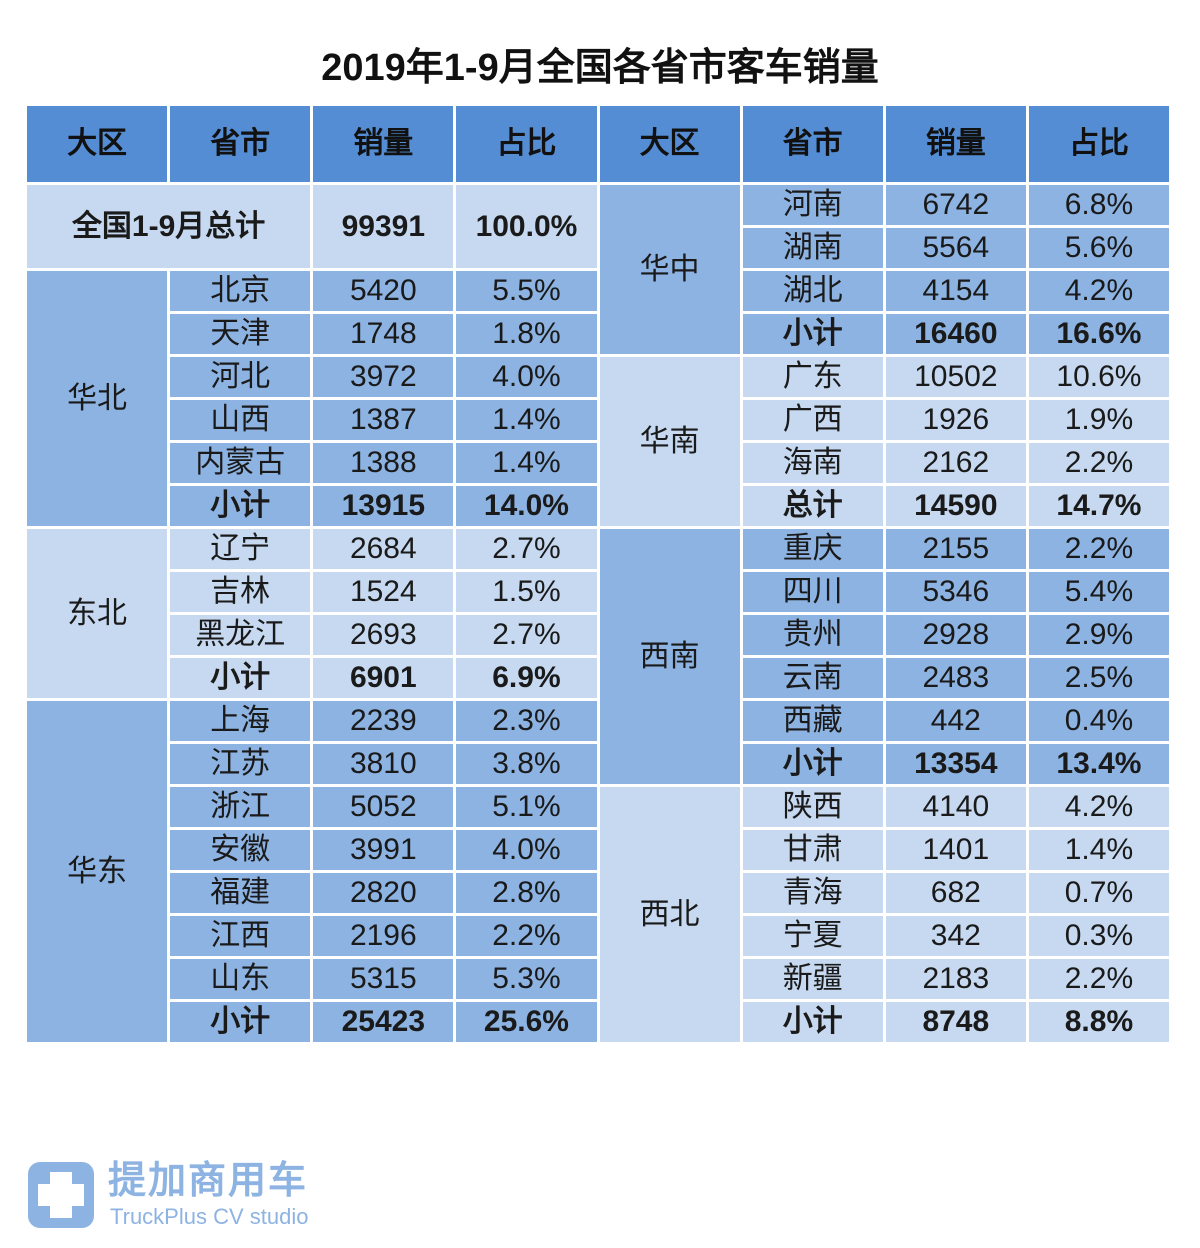 Image resolution: width=1200 pixels, height=1248 pixels. Describe the element at coordinates (383, 979) in the screenshot. I see `sales-value: 5315` at that location.